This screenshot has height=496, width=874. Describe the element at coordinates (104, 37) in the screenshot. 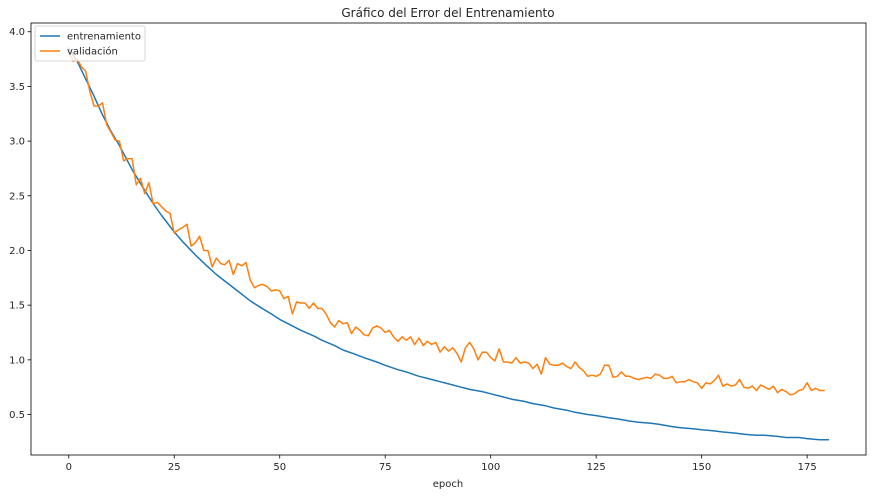

I see `legend-label-entrenamiento: entrenamiento` at that location.